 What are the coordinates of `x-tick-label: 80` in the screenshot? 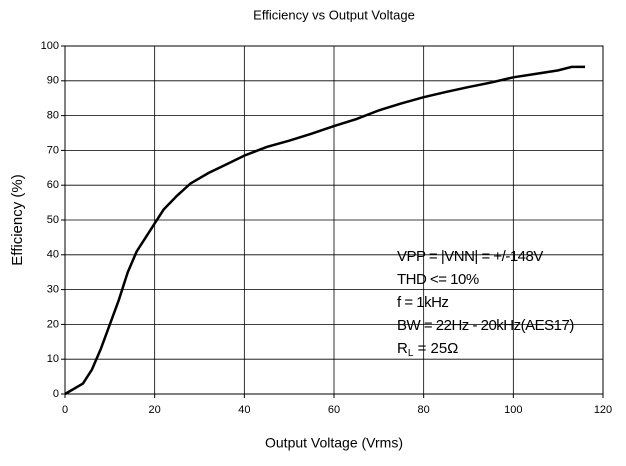 It's located at (424, 410).